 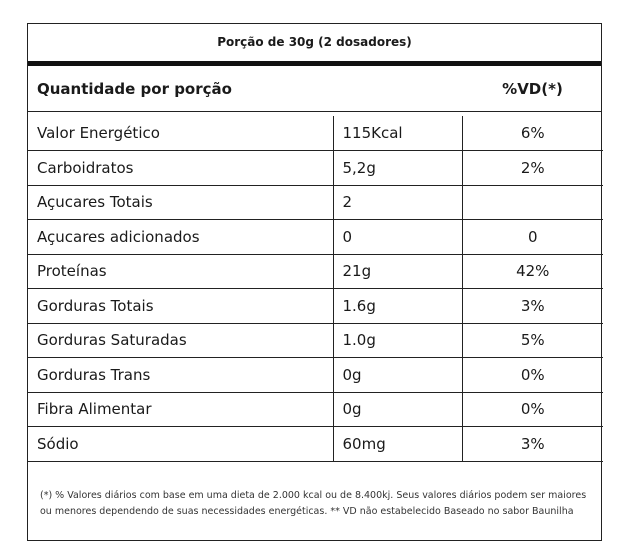 What do you see at coordinates (180, 133) in the screenshot?
I see `nutrient-name: Valor Energético` at bounding box center [180, 133].